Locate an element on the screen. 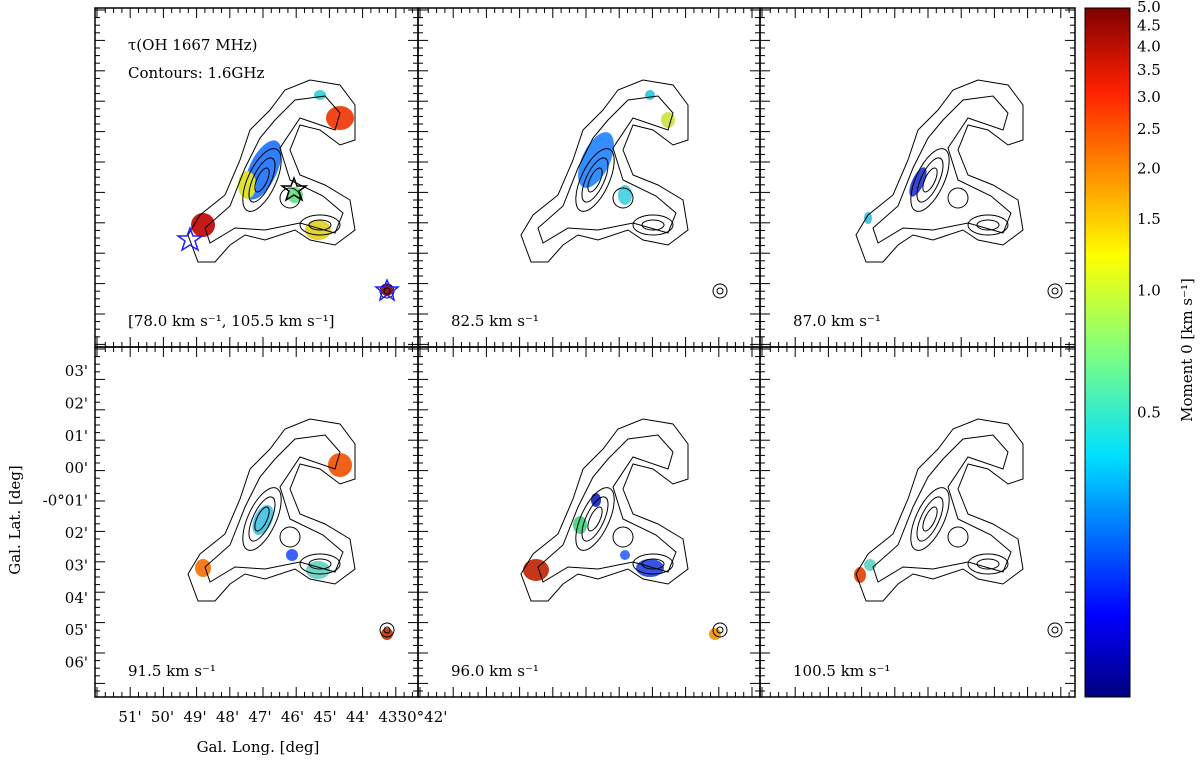 The height and width of the screenshot is (761, 1200). panel-label: τ(OH 1667 MHz) is located at coordinates (192, 45).